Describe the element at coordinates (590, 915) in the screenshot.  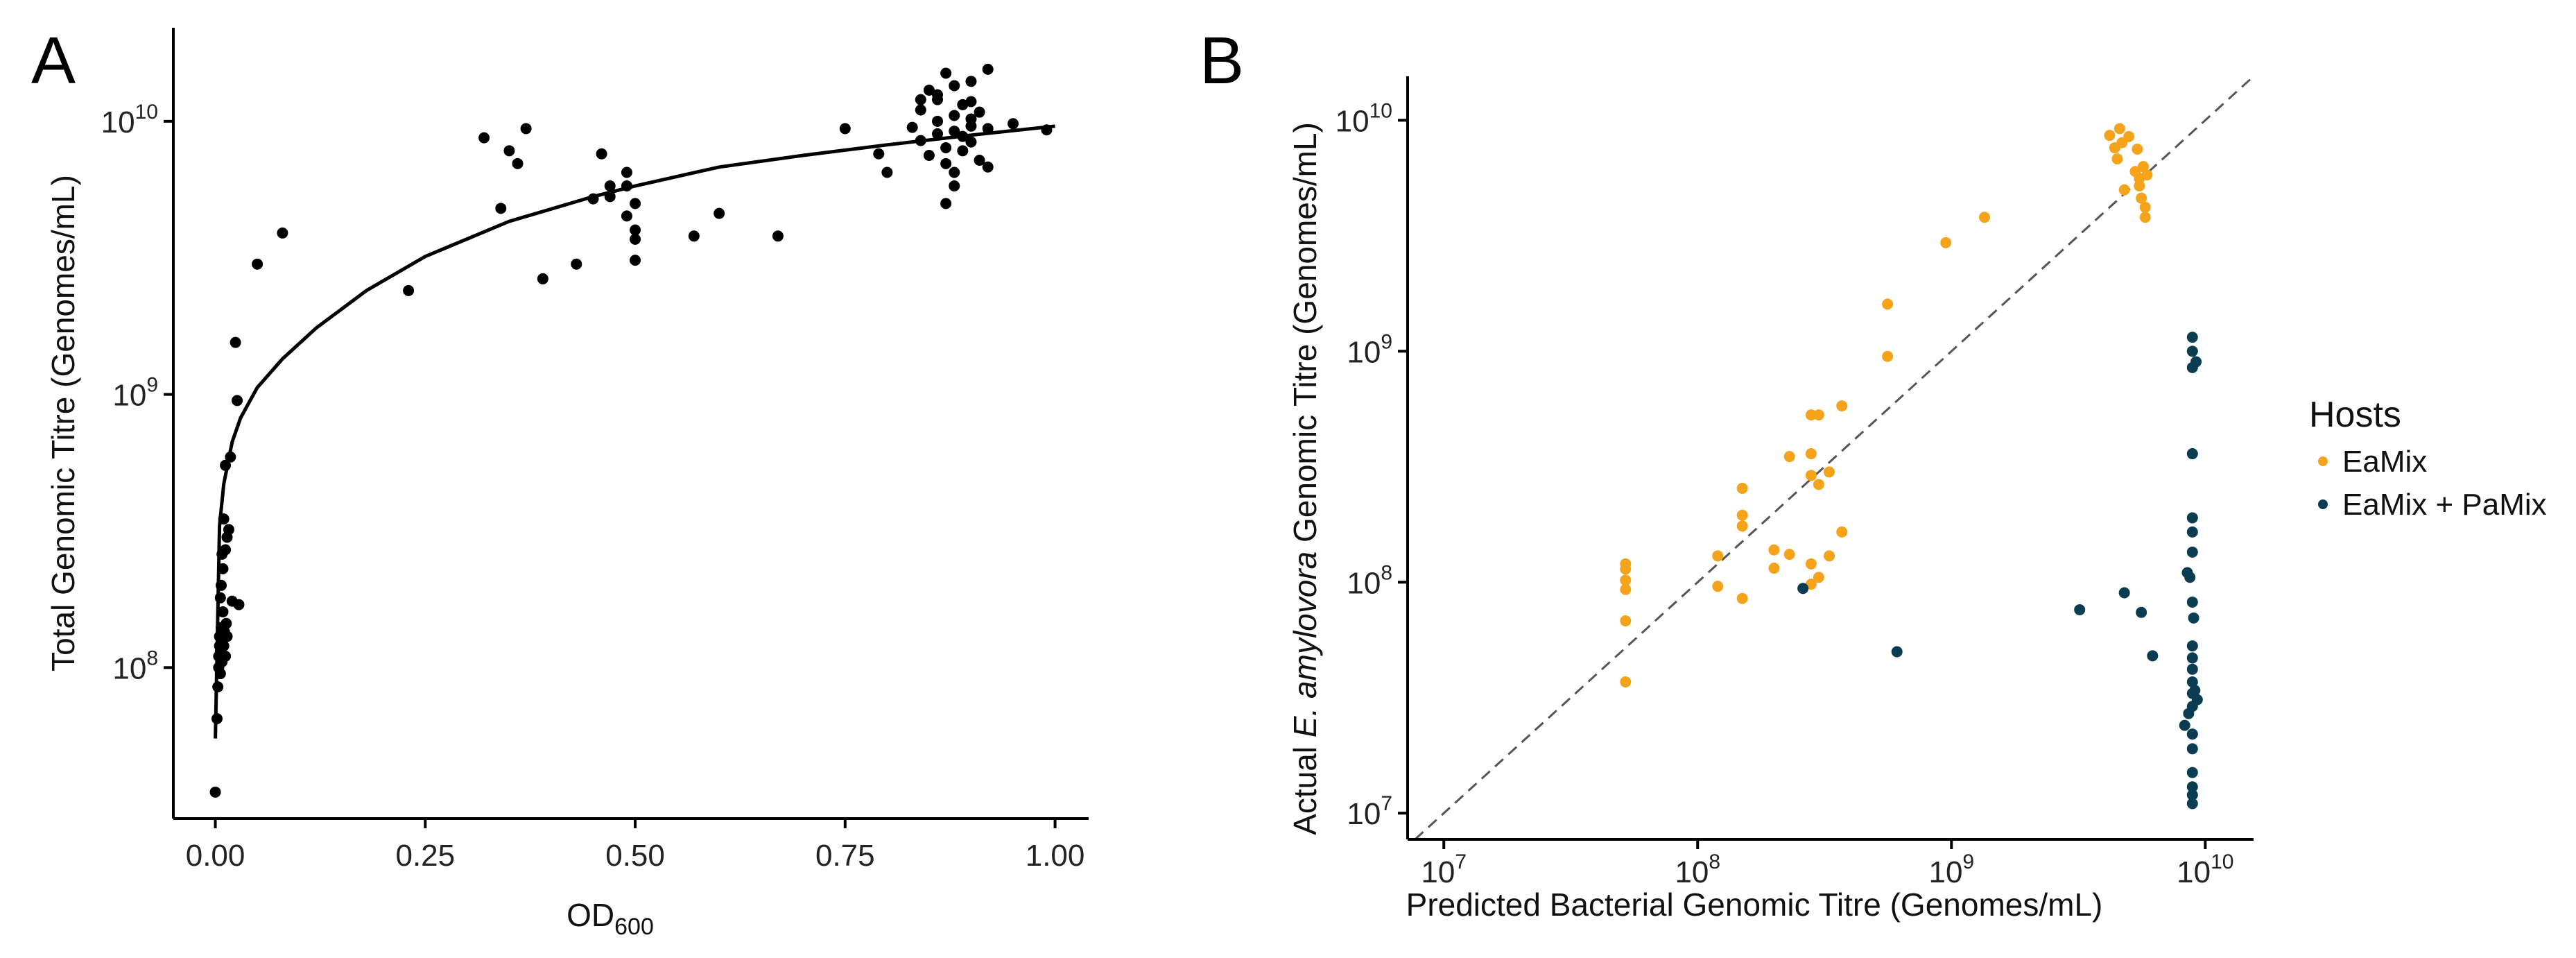
I see `panel-a-x-axis-title-main: OD` at that location.